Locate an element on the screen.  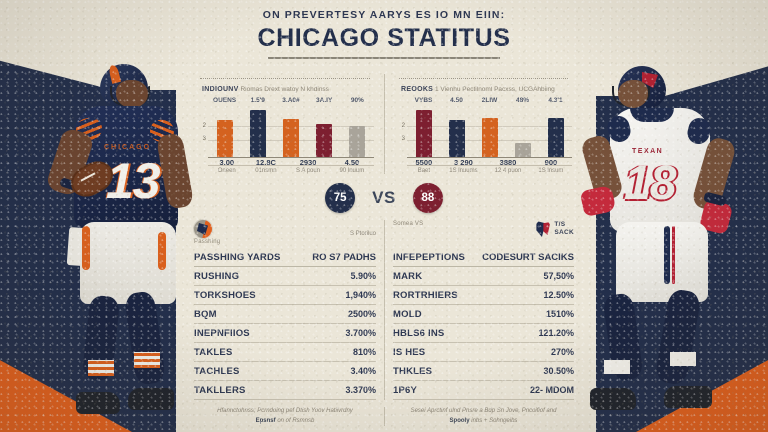
right-xlab-3: 1S lnsum is located at coordinates (551, 171).